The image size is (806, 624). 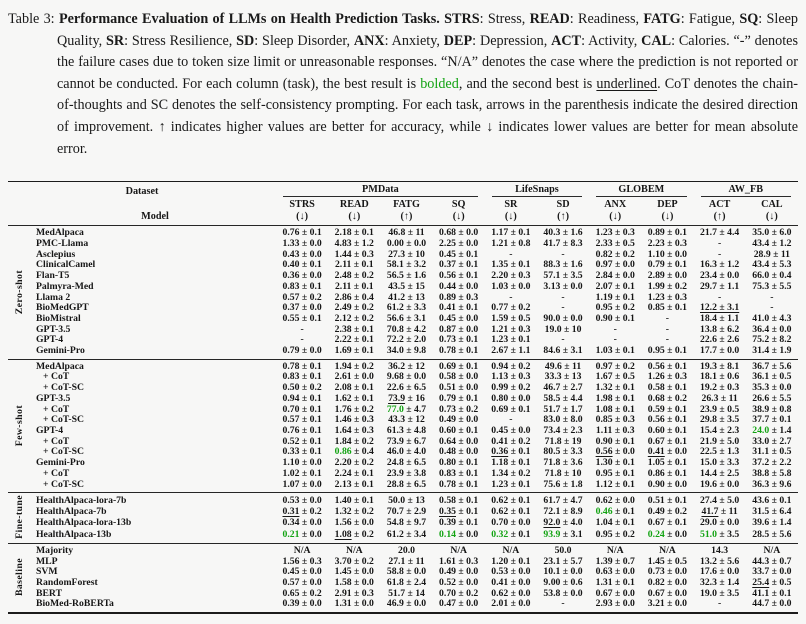 I want to click on second-best-value: 0.56, so click(x=604, y=452).